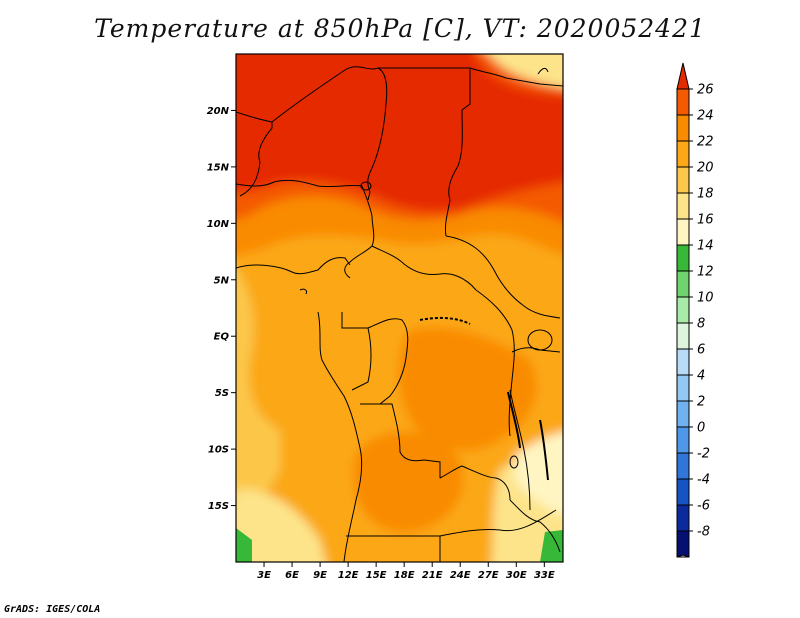 The image size is (800, 618). I want to click on grads-credit: GrADS: IGES/COLA, so click(52, 609).